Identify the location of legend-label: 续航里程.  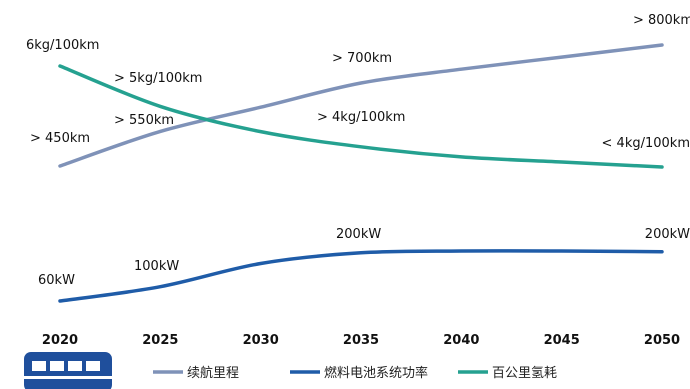
(213, 373).